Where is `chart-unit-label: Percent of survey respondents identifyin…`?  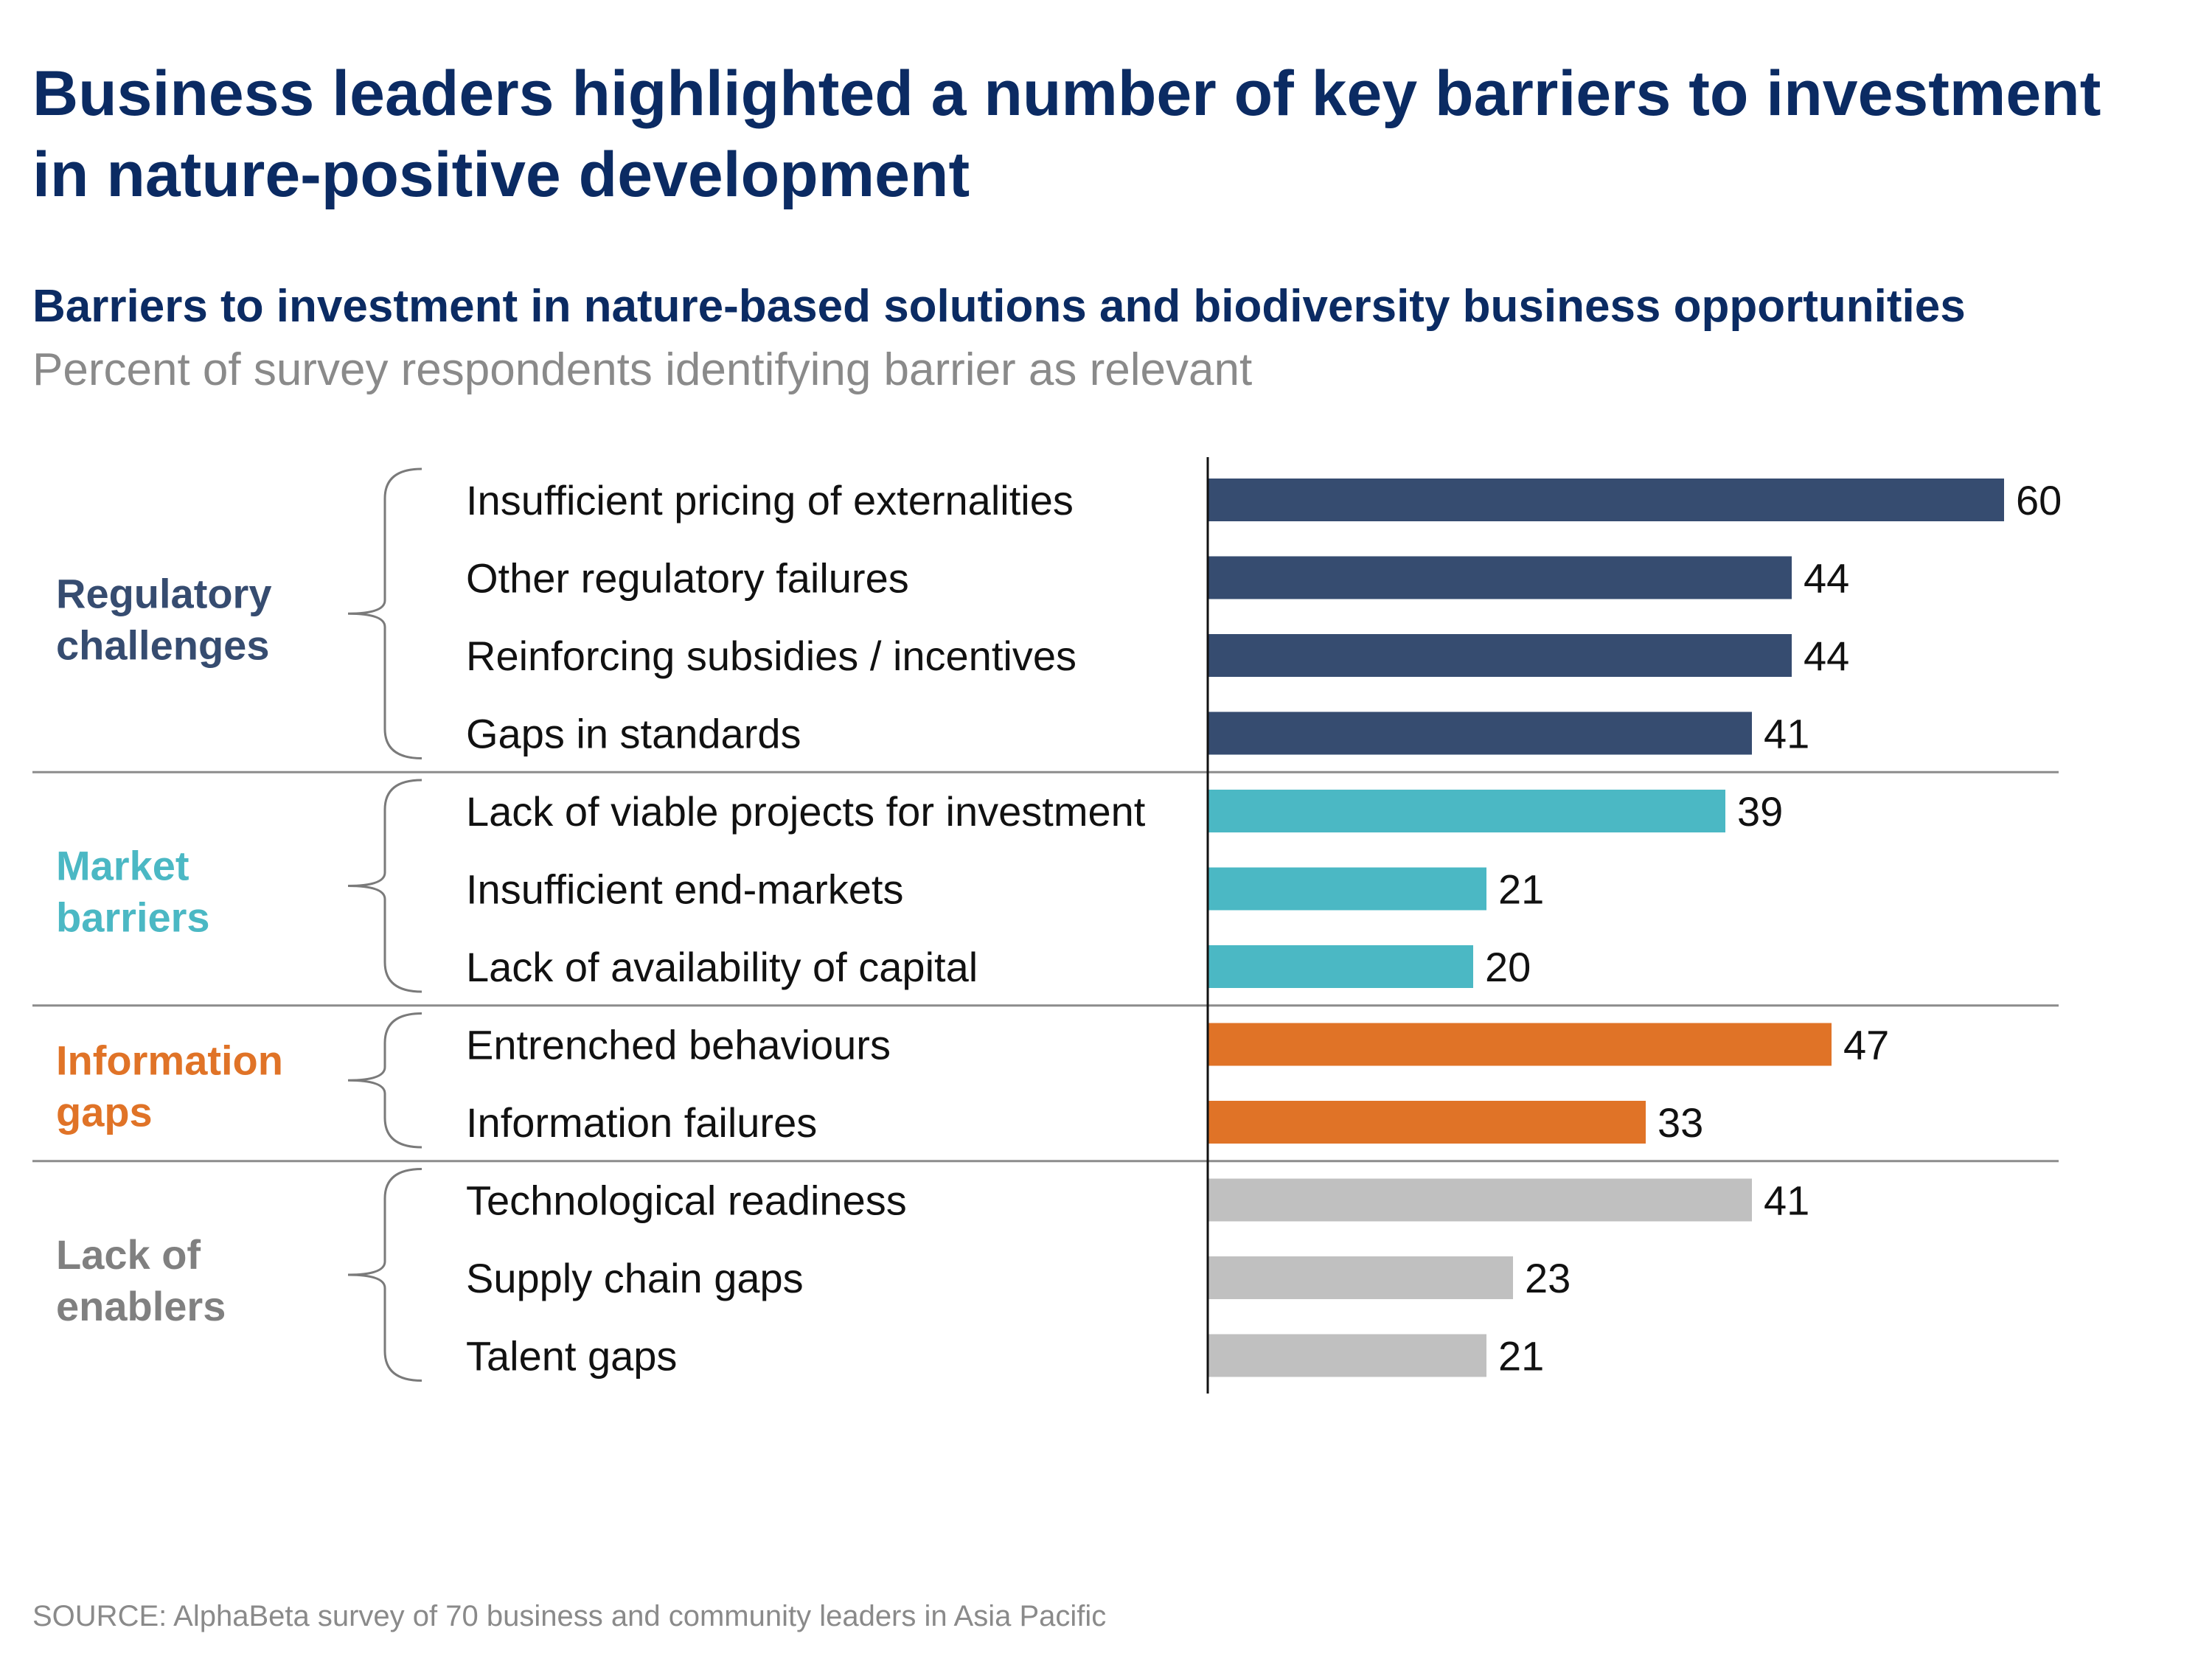 chart-unit-label: Percent of survey respondents identifyin… is located at coordinates (642, 369).